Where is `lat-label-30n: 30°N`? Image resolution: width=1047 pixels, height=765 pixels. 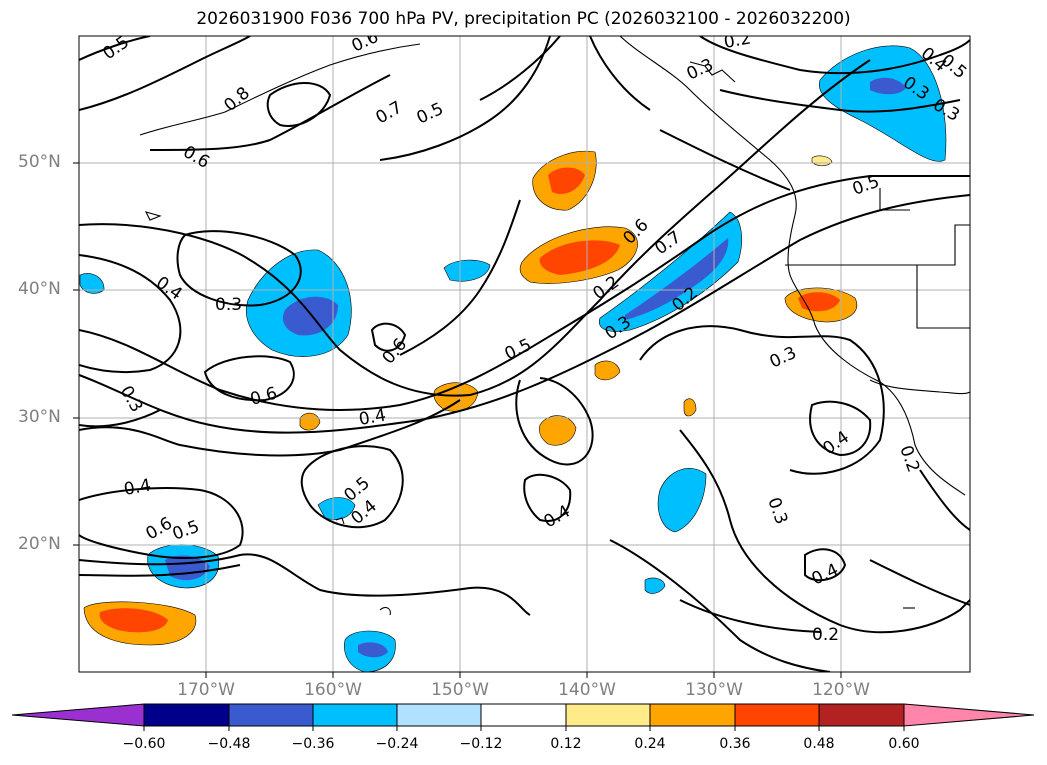
lat-label-30n: 30°N is located at coordinates (39, 417).